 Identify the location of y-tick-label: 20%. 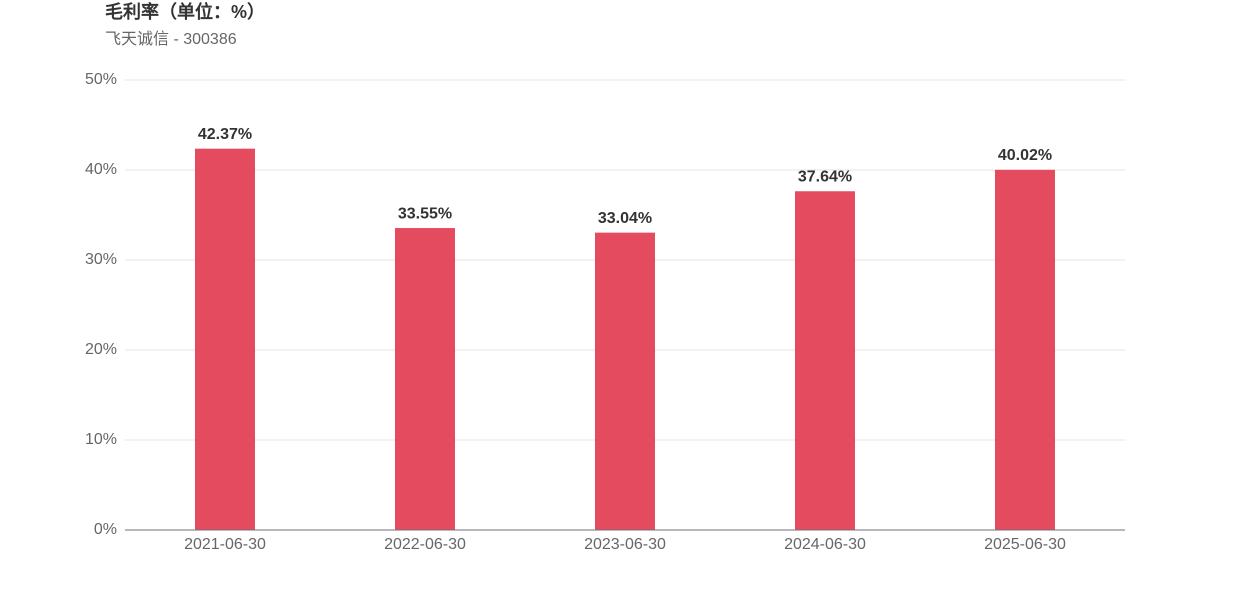
(101, 349).